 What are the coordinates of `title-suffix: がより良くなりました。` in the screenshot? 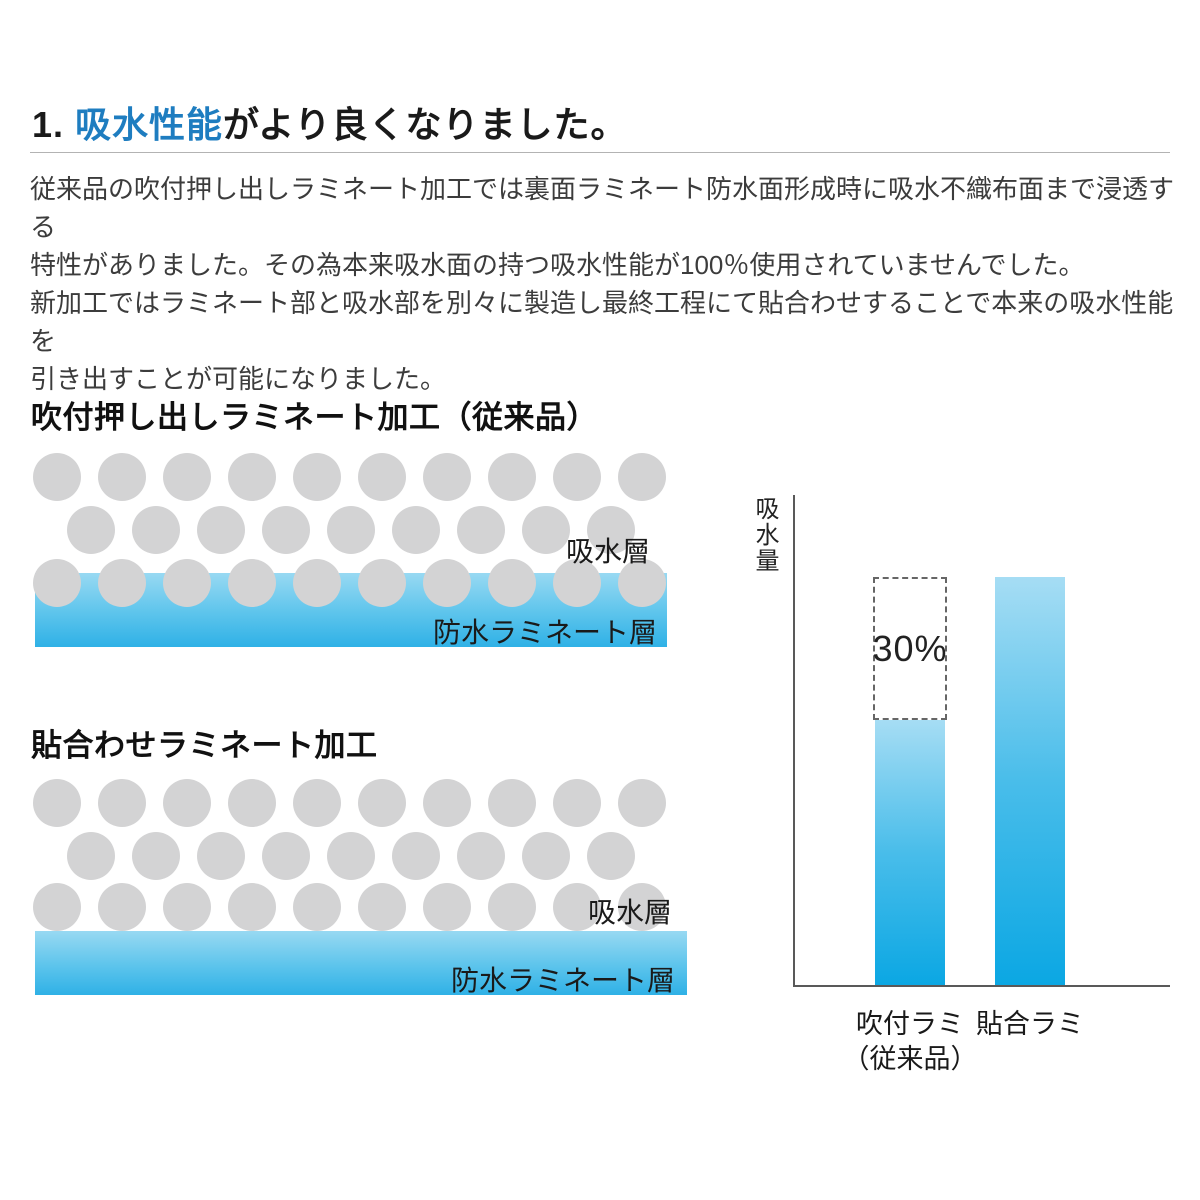 It's located at (425, 124).